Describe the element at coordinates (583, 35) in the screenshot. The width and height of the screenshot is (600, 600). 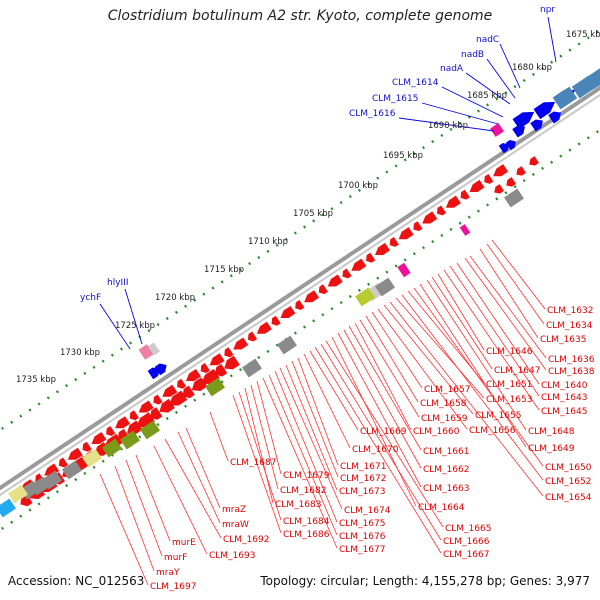
I see `kbp-label: 1675 kbp` at that location.